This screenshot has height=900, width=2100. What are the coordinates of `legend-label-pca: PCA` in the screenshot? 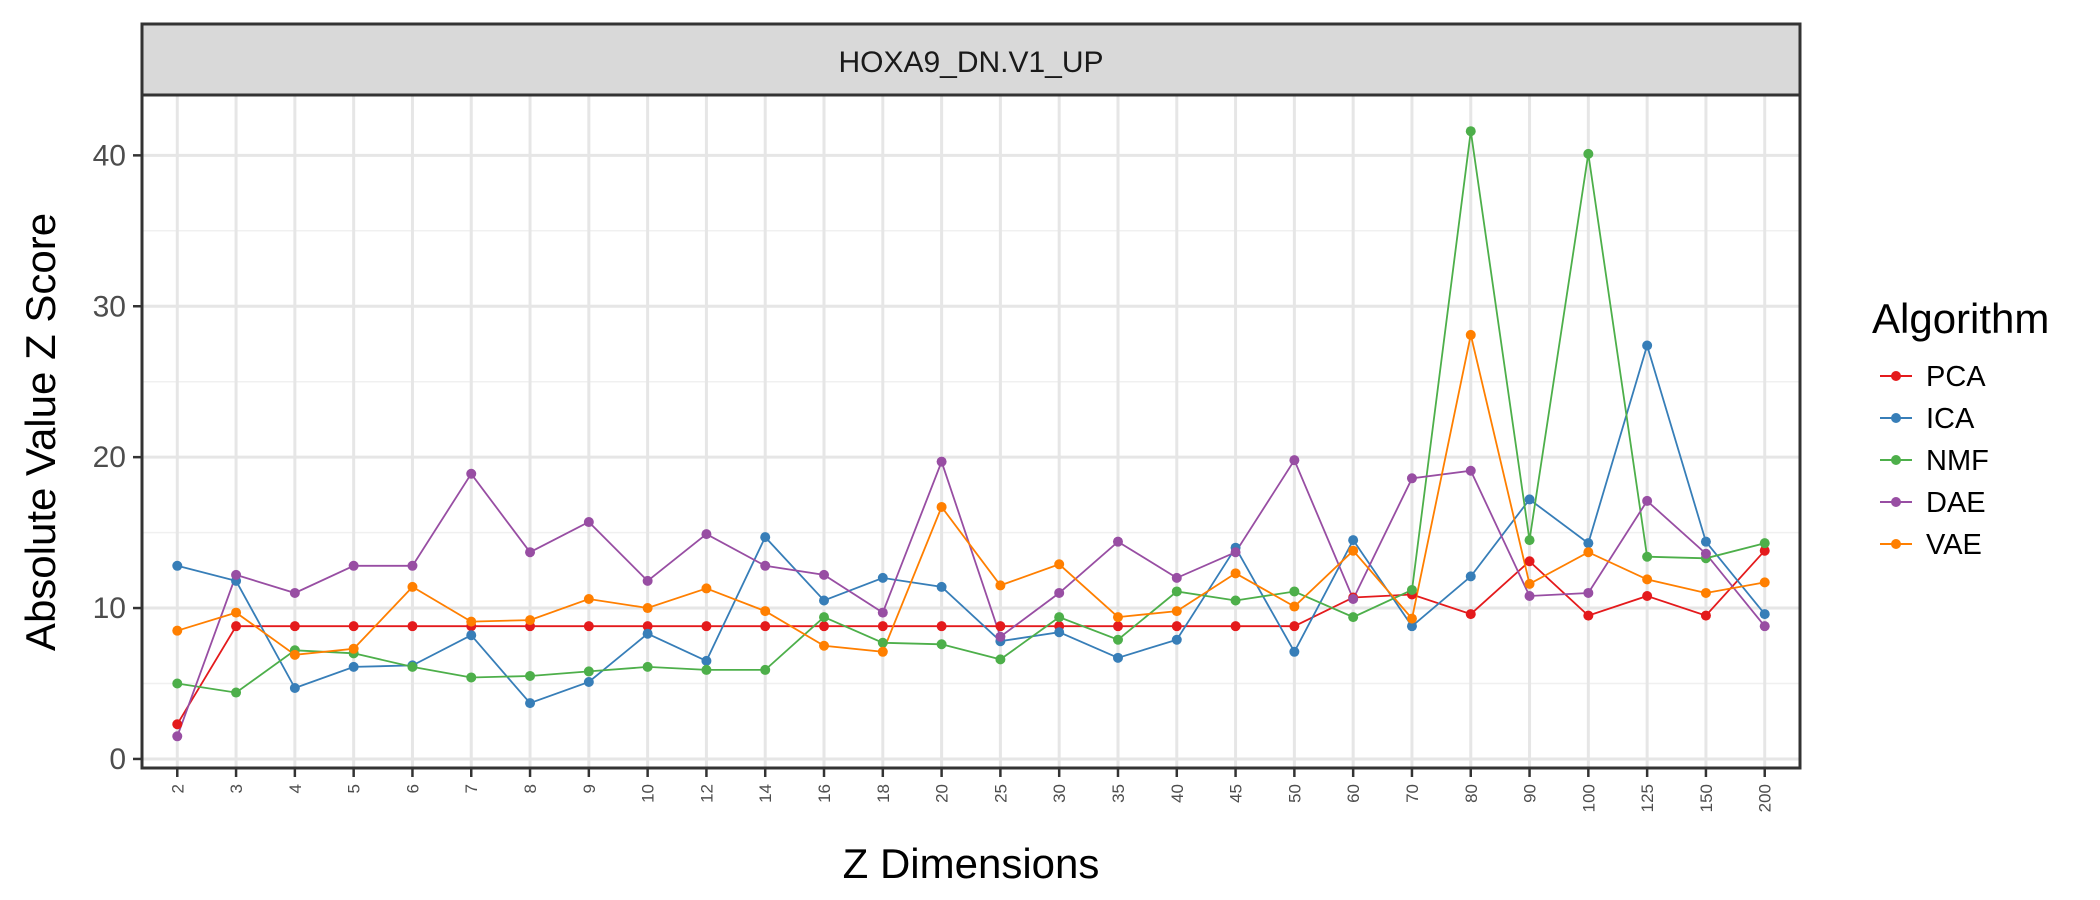 It's located at (1956, 377).